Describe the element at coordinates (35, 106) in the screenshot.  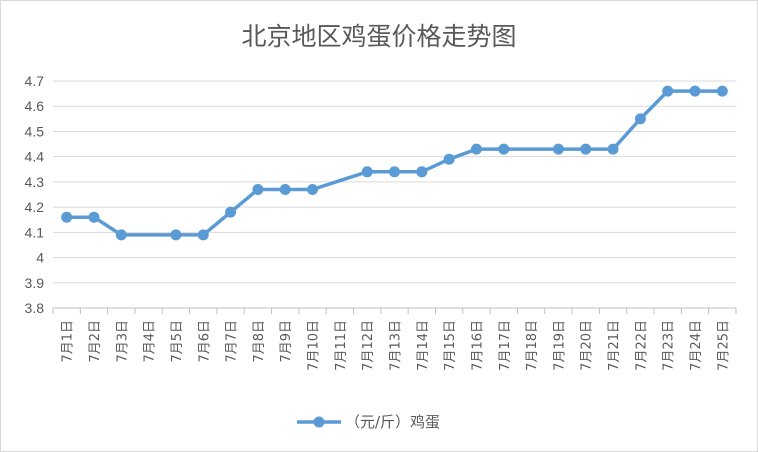
I see `y-tick-label: 4.6` at that location.